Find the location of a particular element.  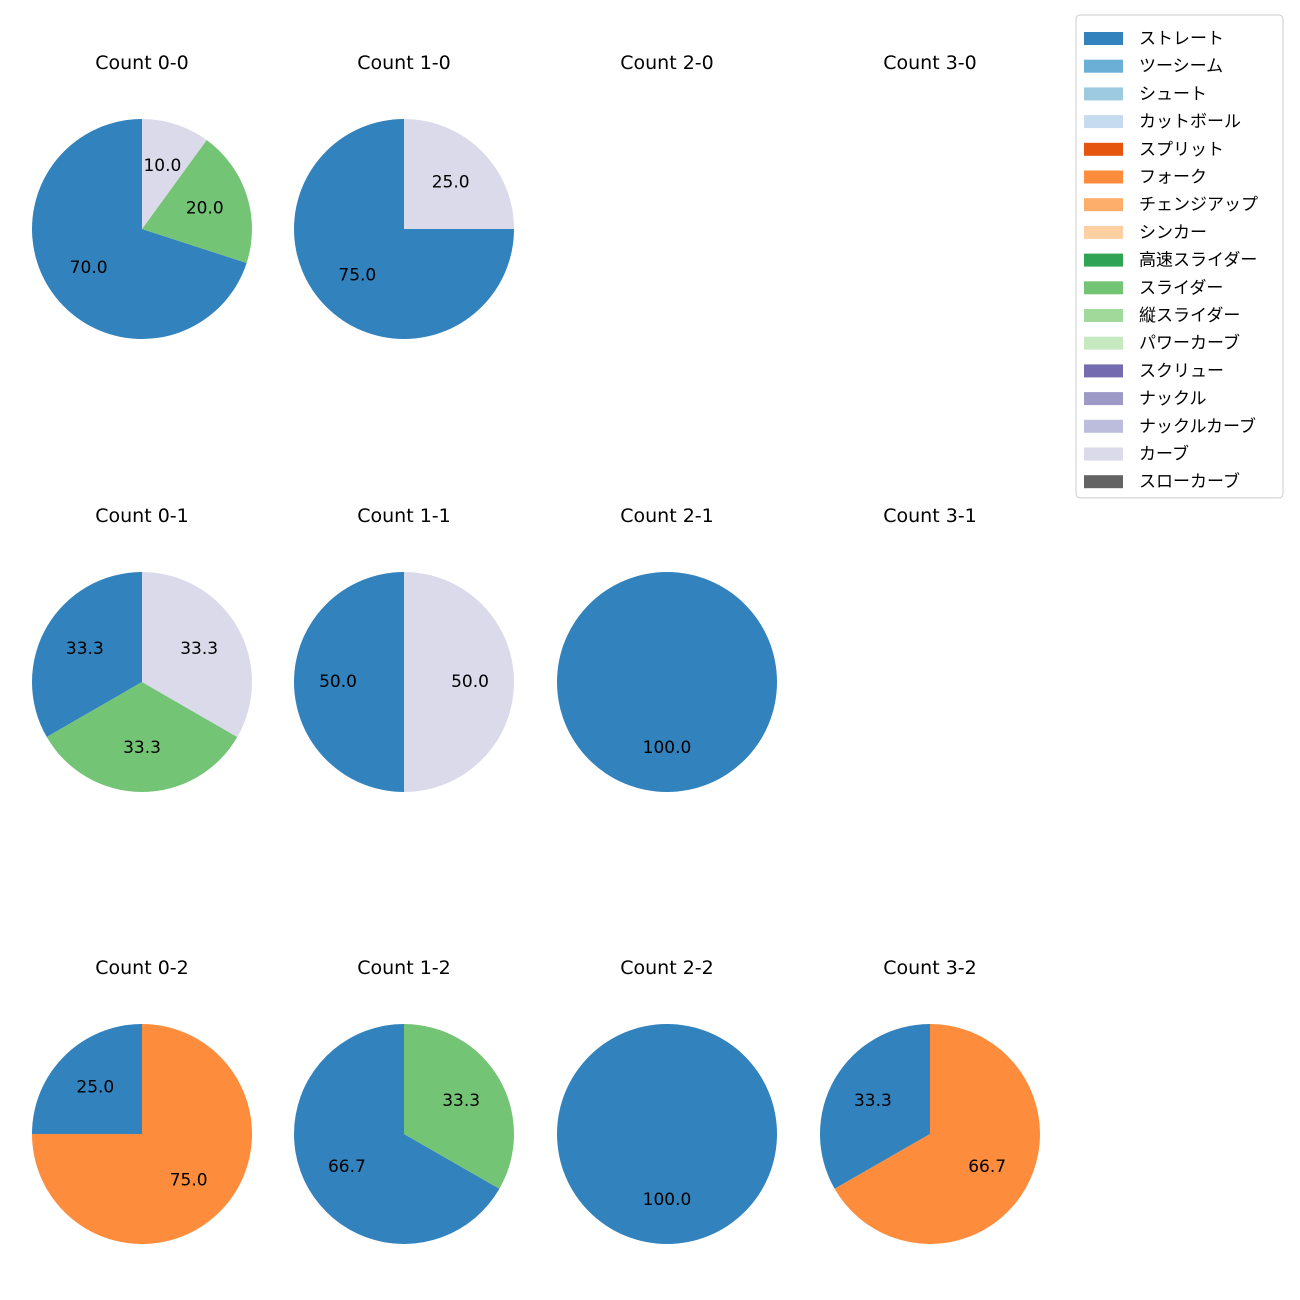

legend-label: シンカー is located at coordinates (1173, 233).